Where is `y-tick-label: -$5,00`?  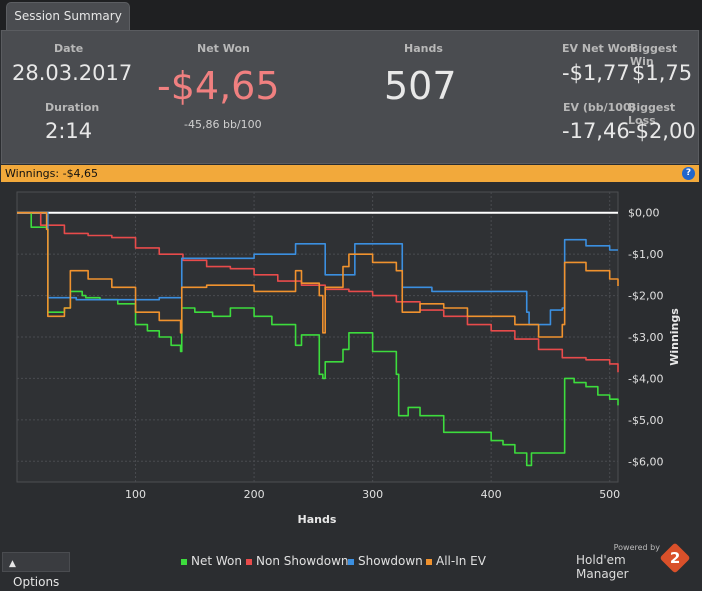 y-tick-label: -$5,00 is located at coordinates (645, 420).